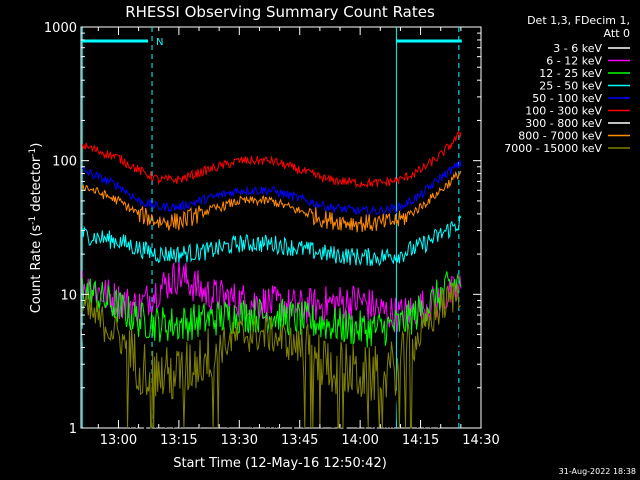 Image resolution: width=640 pixels, height=480 pixels. I want to click on legend-label: 300 - 800 keV, so click(563, 123).